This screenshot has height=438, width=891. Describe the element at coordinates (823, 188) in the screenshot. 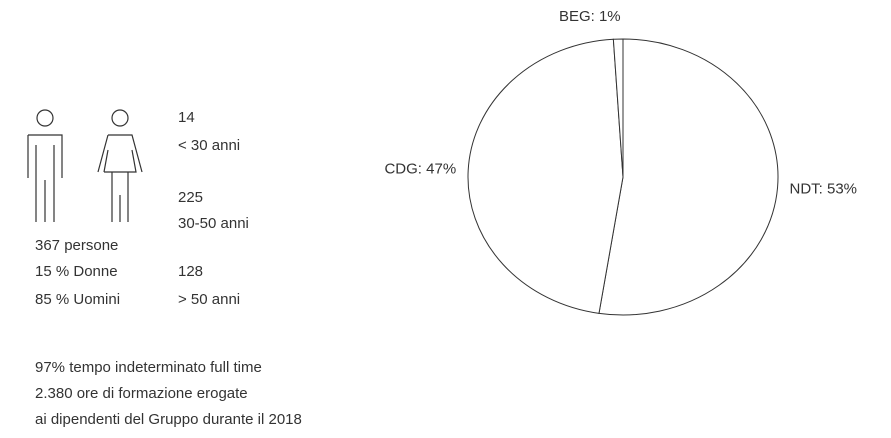

I see `slice-label: NDT: 53%` at that location.